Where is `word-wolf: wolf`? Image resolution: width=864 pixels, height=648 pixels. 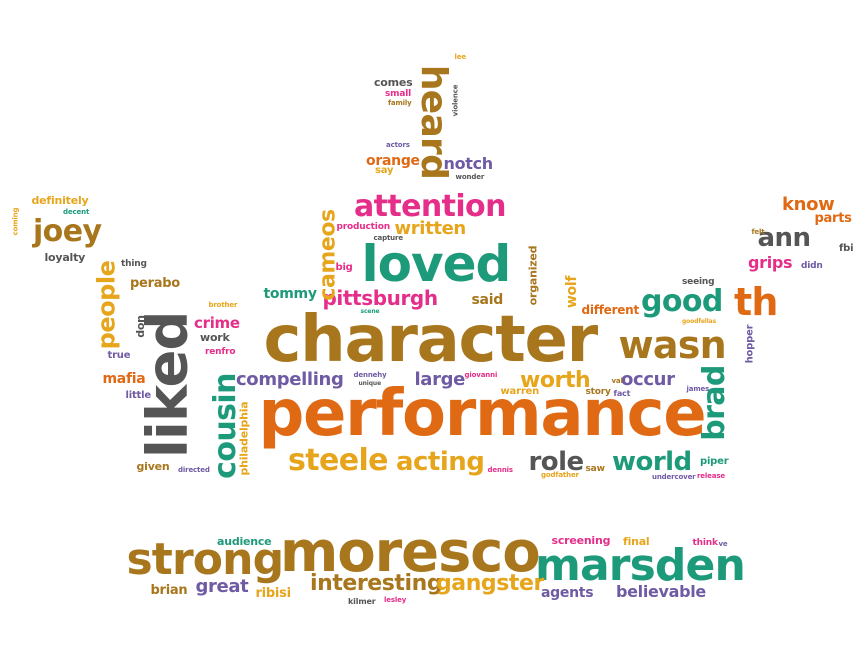 word-wolf: wolf is located at coordinates (572, 292).